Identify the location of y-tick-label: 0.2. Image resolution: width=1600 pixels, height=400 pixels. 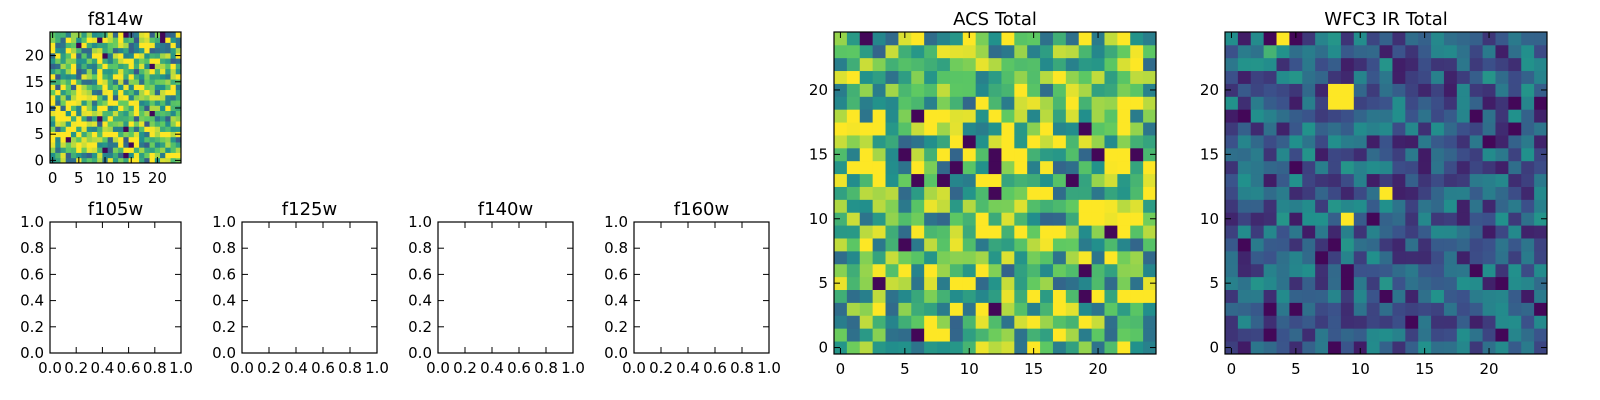
(616, 327).